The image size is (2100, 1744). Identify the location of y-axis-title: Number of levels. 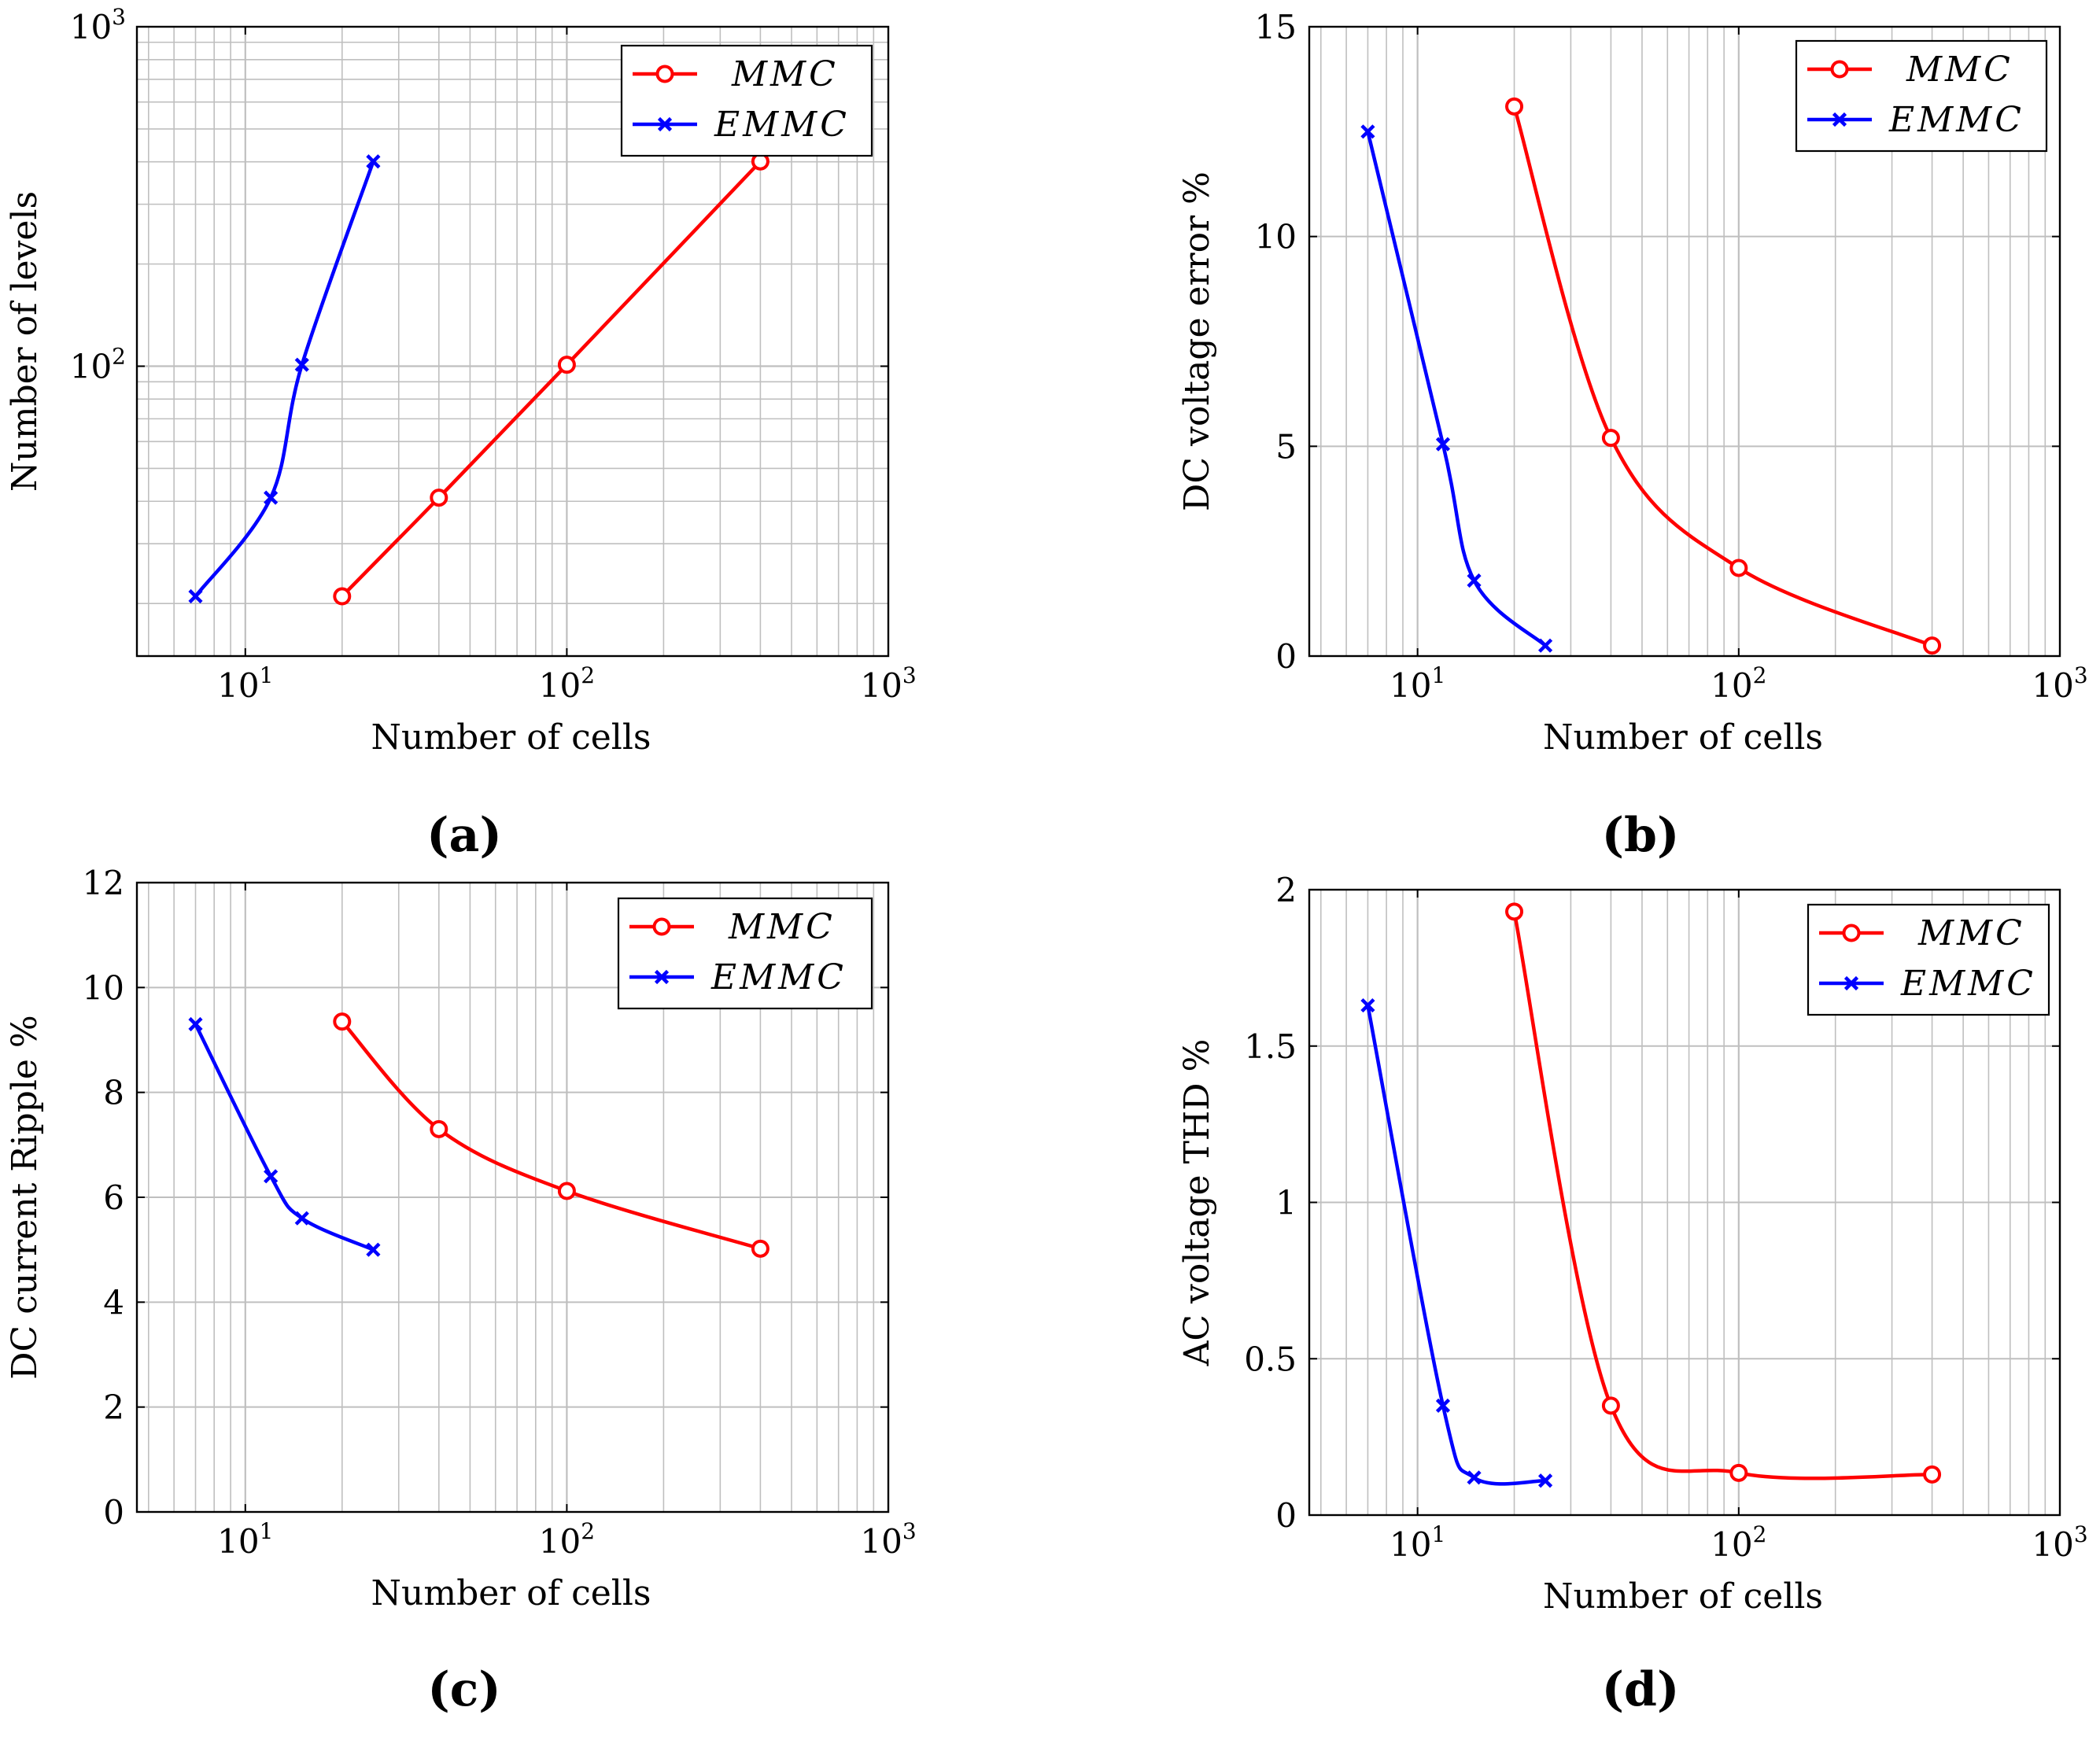
(25, 341).